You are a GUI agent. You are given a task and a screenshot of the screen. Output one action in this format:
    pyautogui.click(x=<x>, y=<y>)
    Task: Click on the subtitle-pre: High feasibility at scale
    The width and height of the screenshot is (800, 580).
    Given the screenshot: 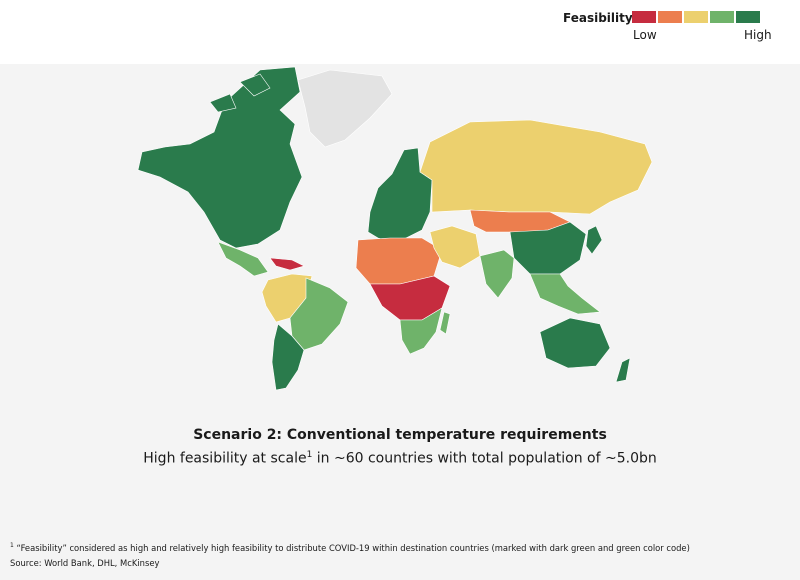 What is the action you would take?
    pyautogui.click(x=225, y=458)
    